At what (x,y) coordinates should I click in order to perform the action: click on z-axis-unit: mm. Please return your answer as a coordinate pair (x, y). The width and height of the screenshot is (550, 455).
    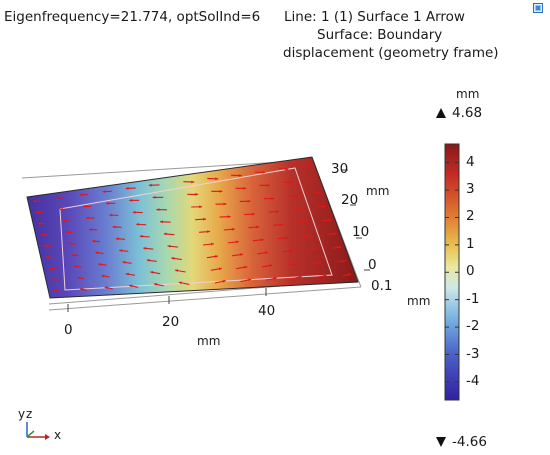
    Looking at the image, I should click on (419, 301).